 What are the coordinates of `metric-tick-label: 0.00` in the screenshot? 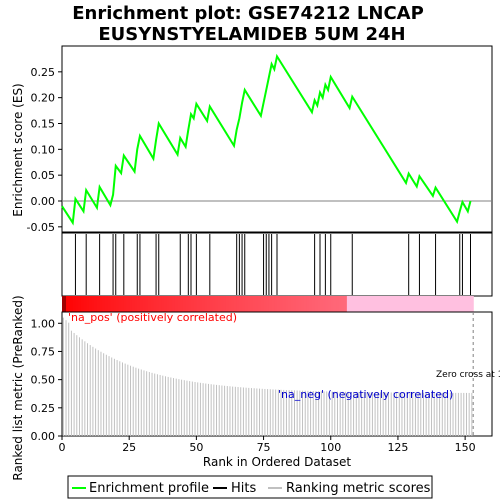 It's located at (43, 436).